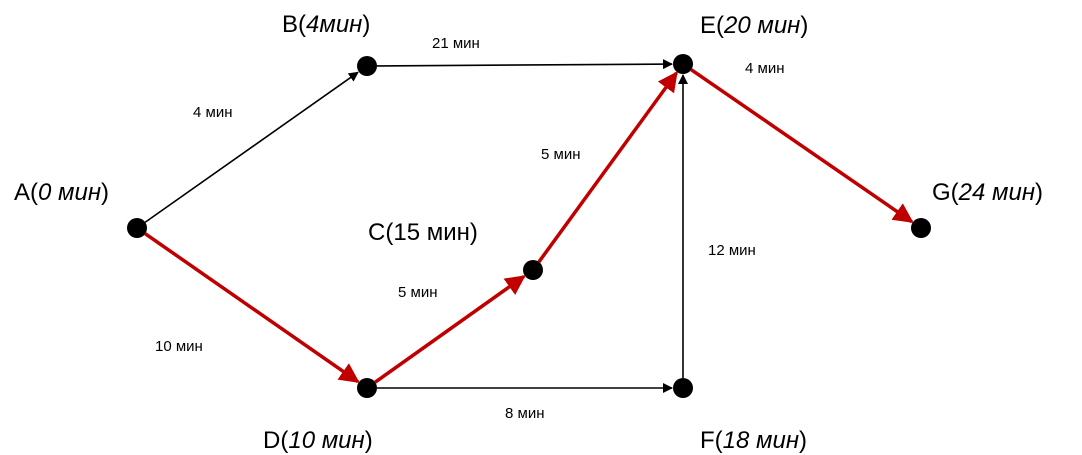 This screenshot has width=1082, height=455. I want to click on node-c, so click(533, 270).